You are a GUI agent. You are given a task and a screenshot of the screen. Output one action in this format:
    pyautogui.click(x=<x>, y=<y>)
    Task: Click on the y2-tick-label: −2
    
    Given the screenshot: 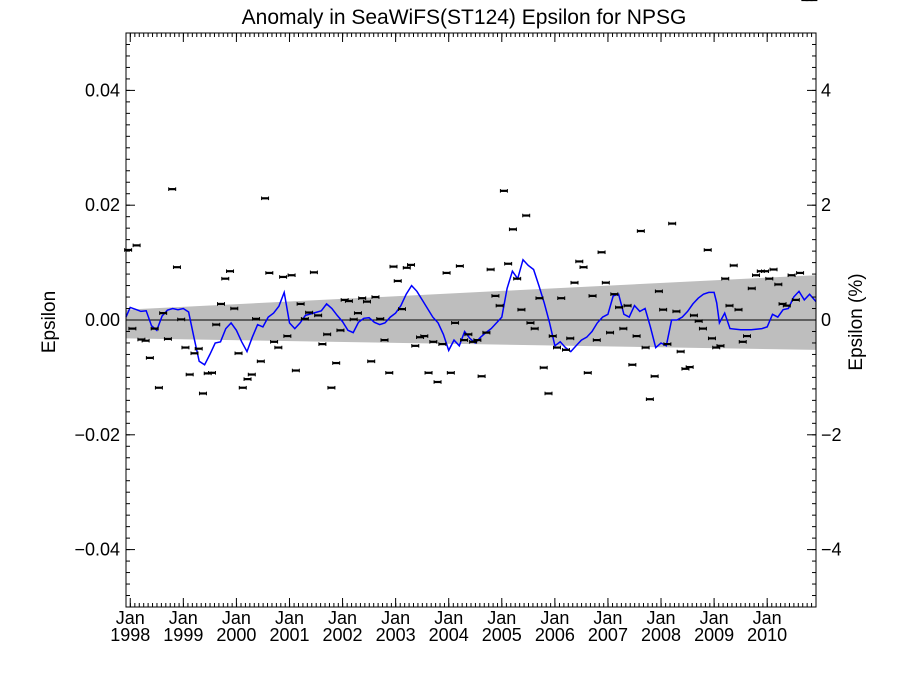 What is the action you would take?
    pyautogui.click(x=831, y=435)
    